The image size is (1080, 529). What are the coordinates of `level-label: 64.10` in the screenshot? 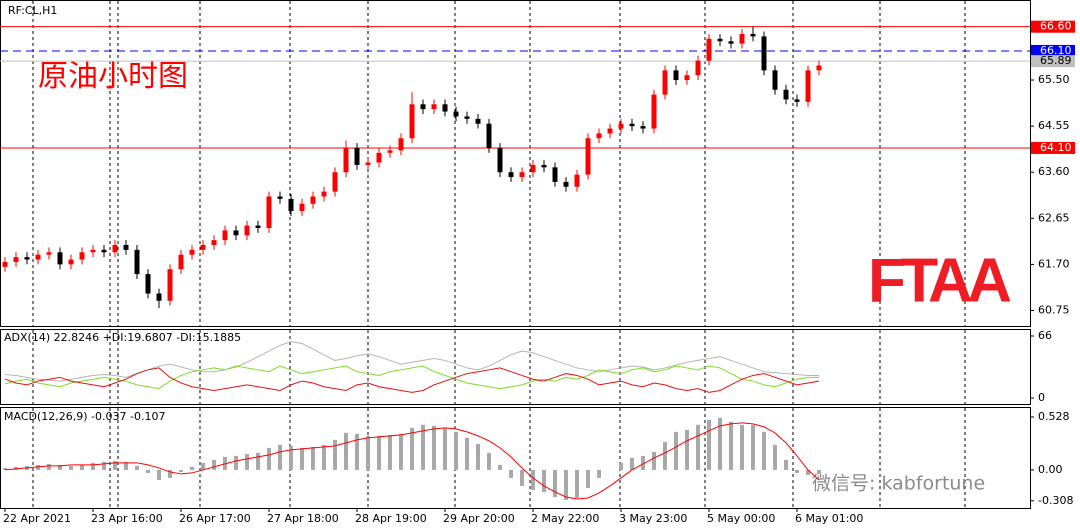 It's located at (1056, 147).